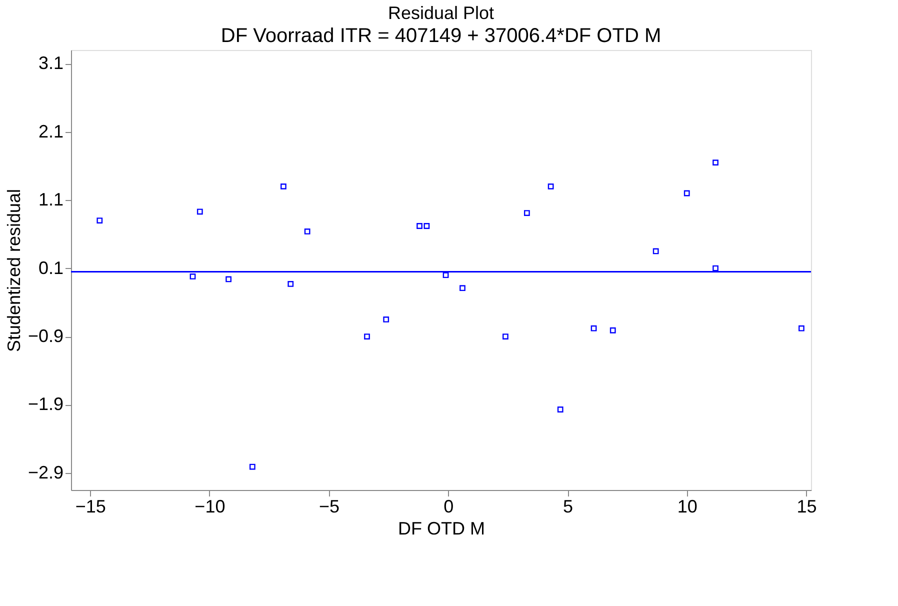 The width and height of the screenshot is (898, 606). What do you see at coordinates (51, 268) in the screenshot?
I see `y-tick-label: 0.1` at bounding box center [51, 268].